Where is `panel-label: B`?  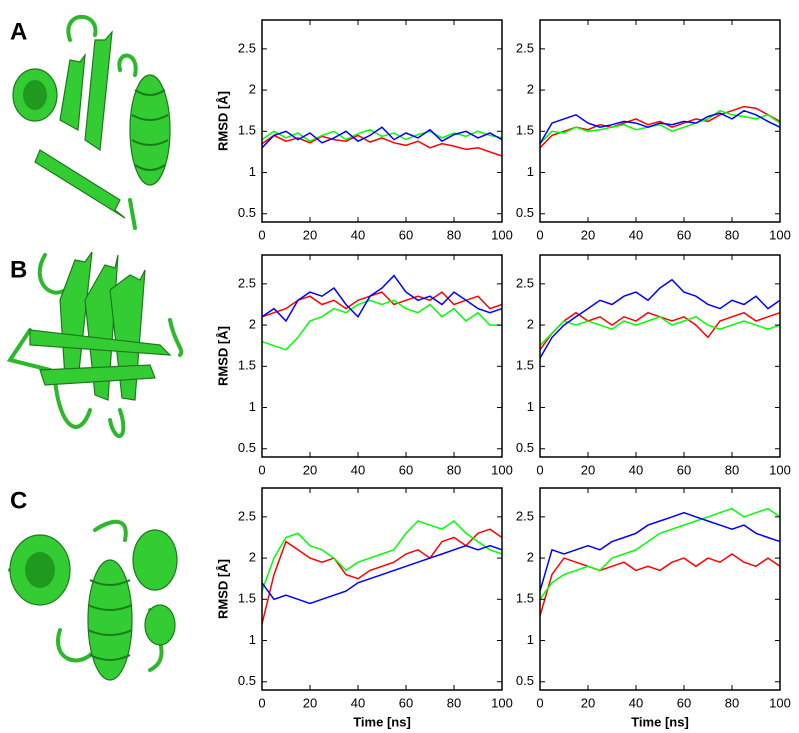 panel-label: B is located at coordinates (18, 269).